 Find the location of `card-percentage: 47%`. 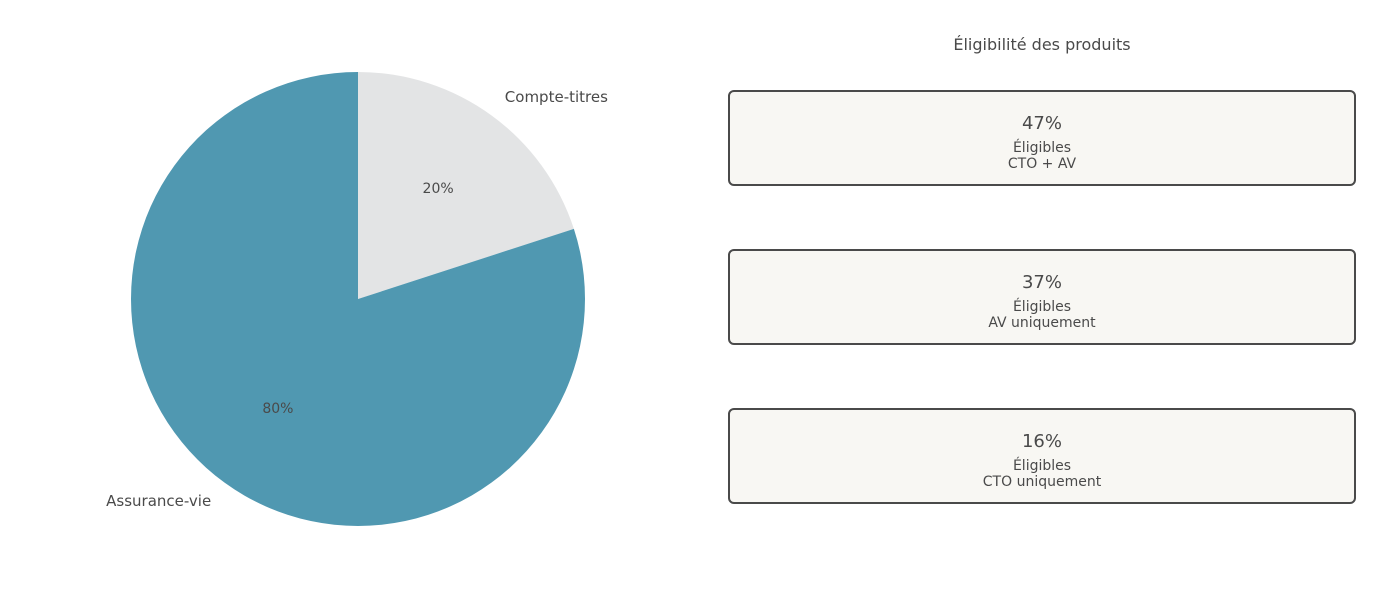

card-percentage: 47% is located at coordinates (1041, 123).